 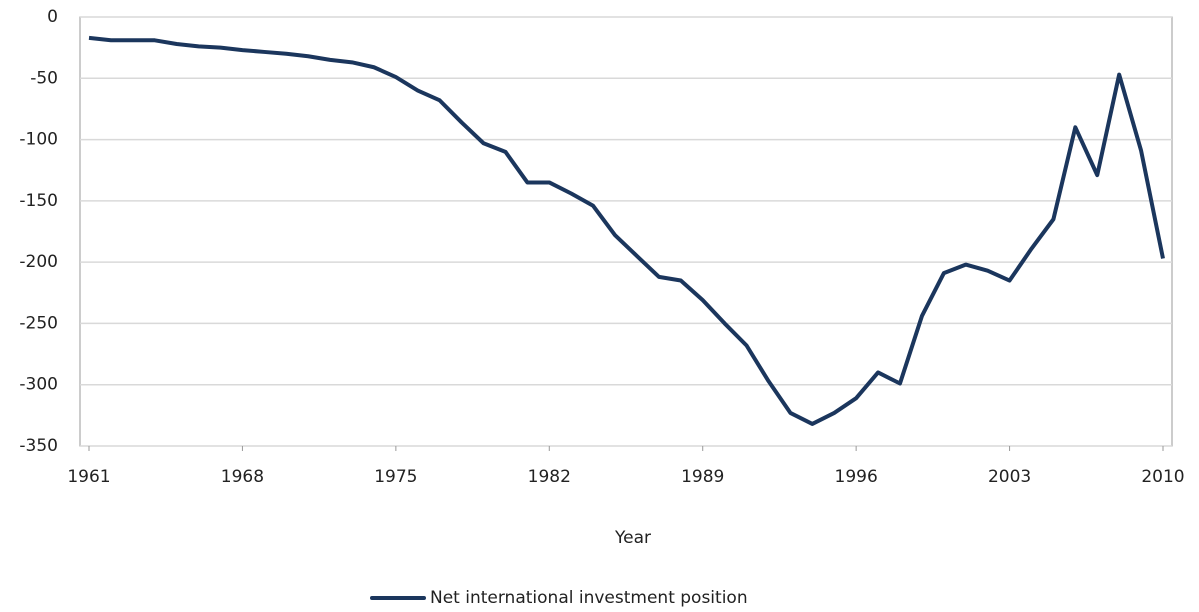 I want to click on x-tick-label: 1996, so click(x=856, y=477).